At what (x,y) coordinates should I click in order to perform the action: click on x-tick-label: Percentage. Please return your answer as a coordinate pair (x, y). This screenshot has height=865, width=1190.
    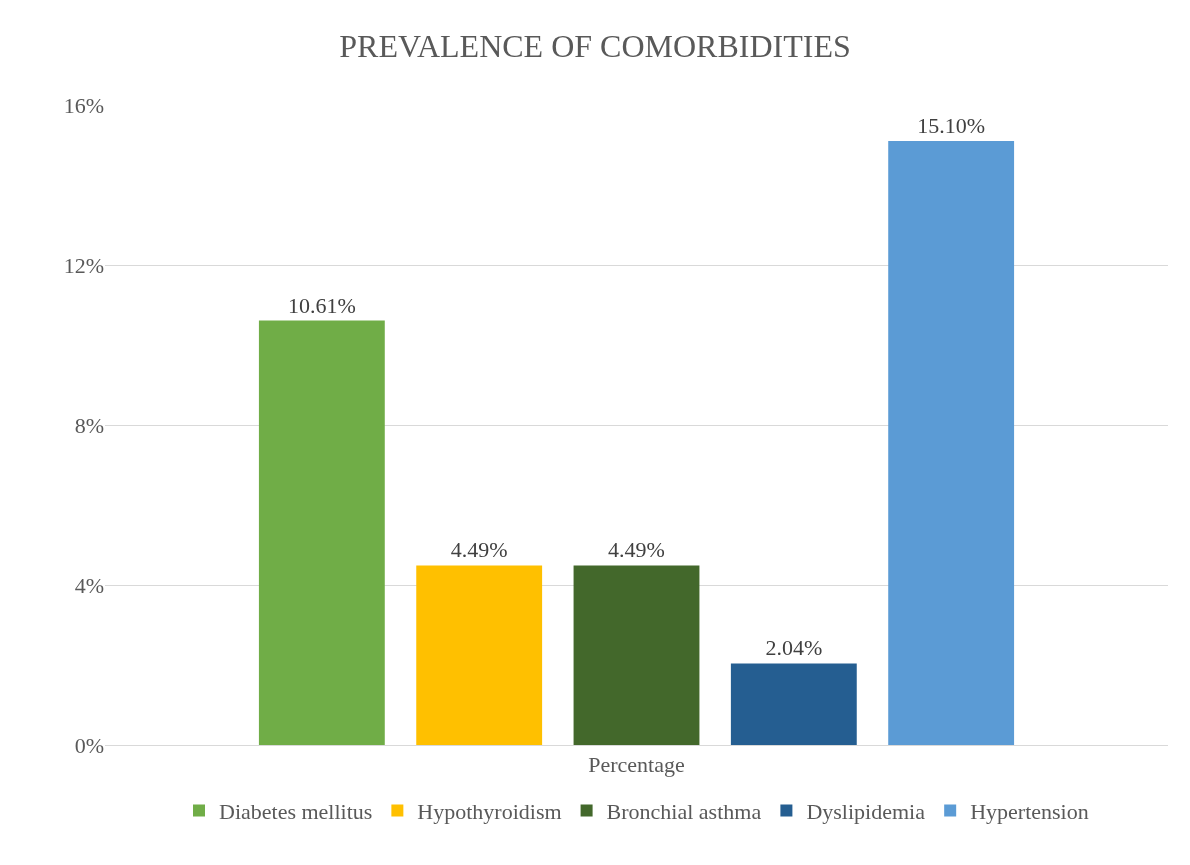
    Looking at the image, I should click on (636, 765).